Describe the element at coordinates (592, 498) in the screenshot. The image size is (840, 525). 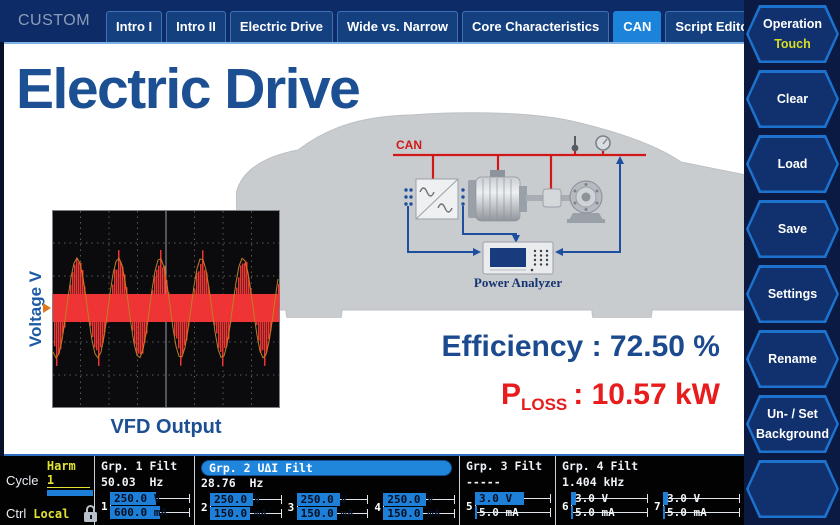
I see `channel-6-voltage-range: 3.0 V` at that location.